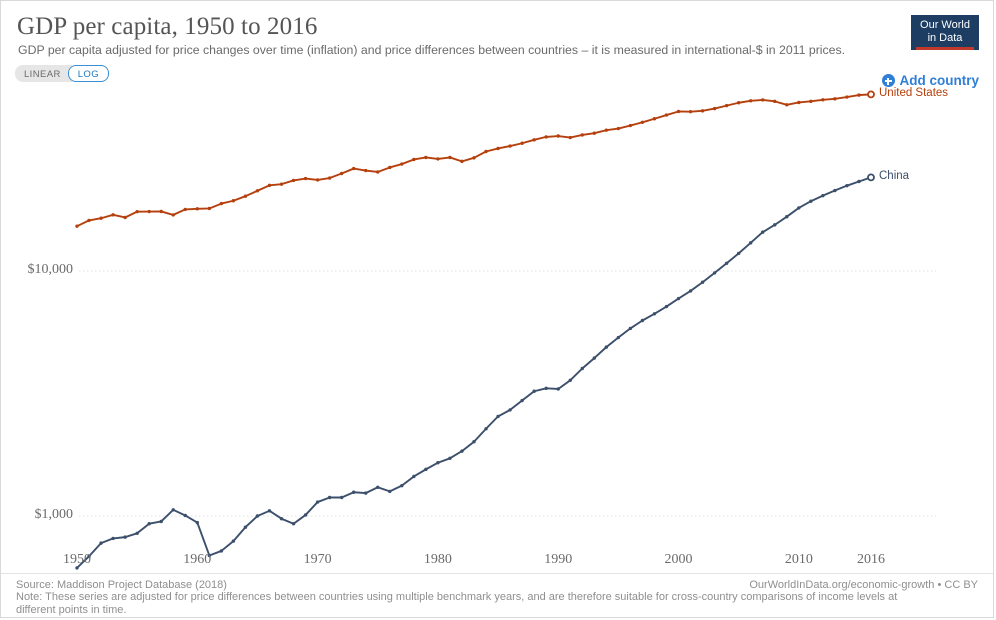 This screenshot has width=996, height=620. Describe the element at coordinates (894, 176) in the screenshot. I see `series-label-china: China` at that location.